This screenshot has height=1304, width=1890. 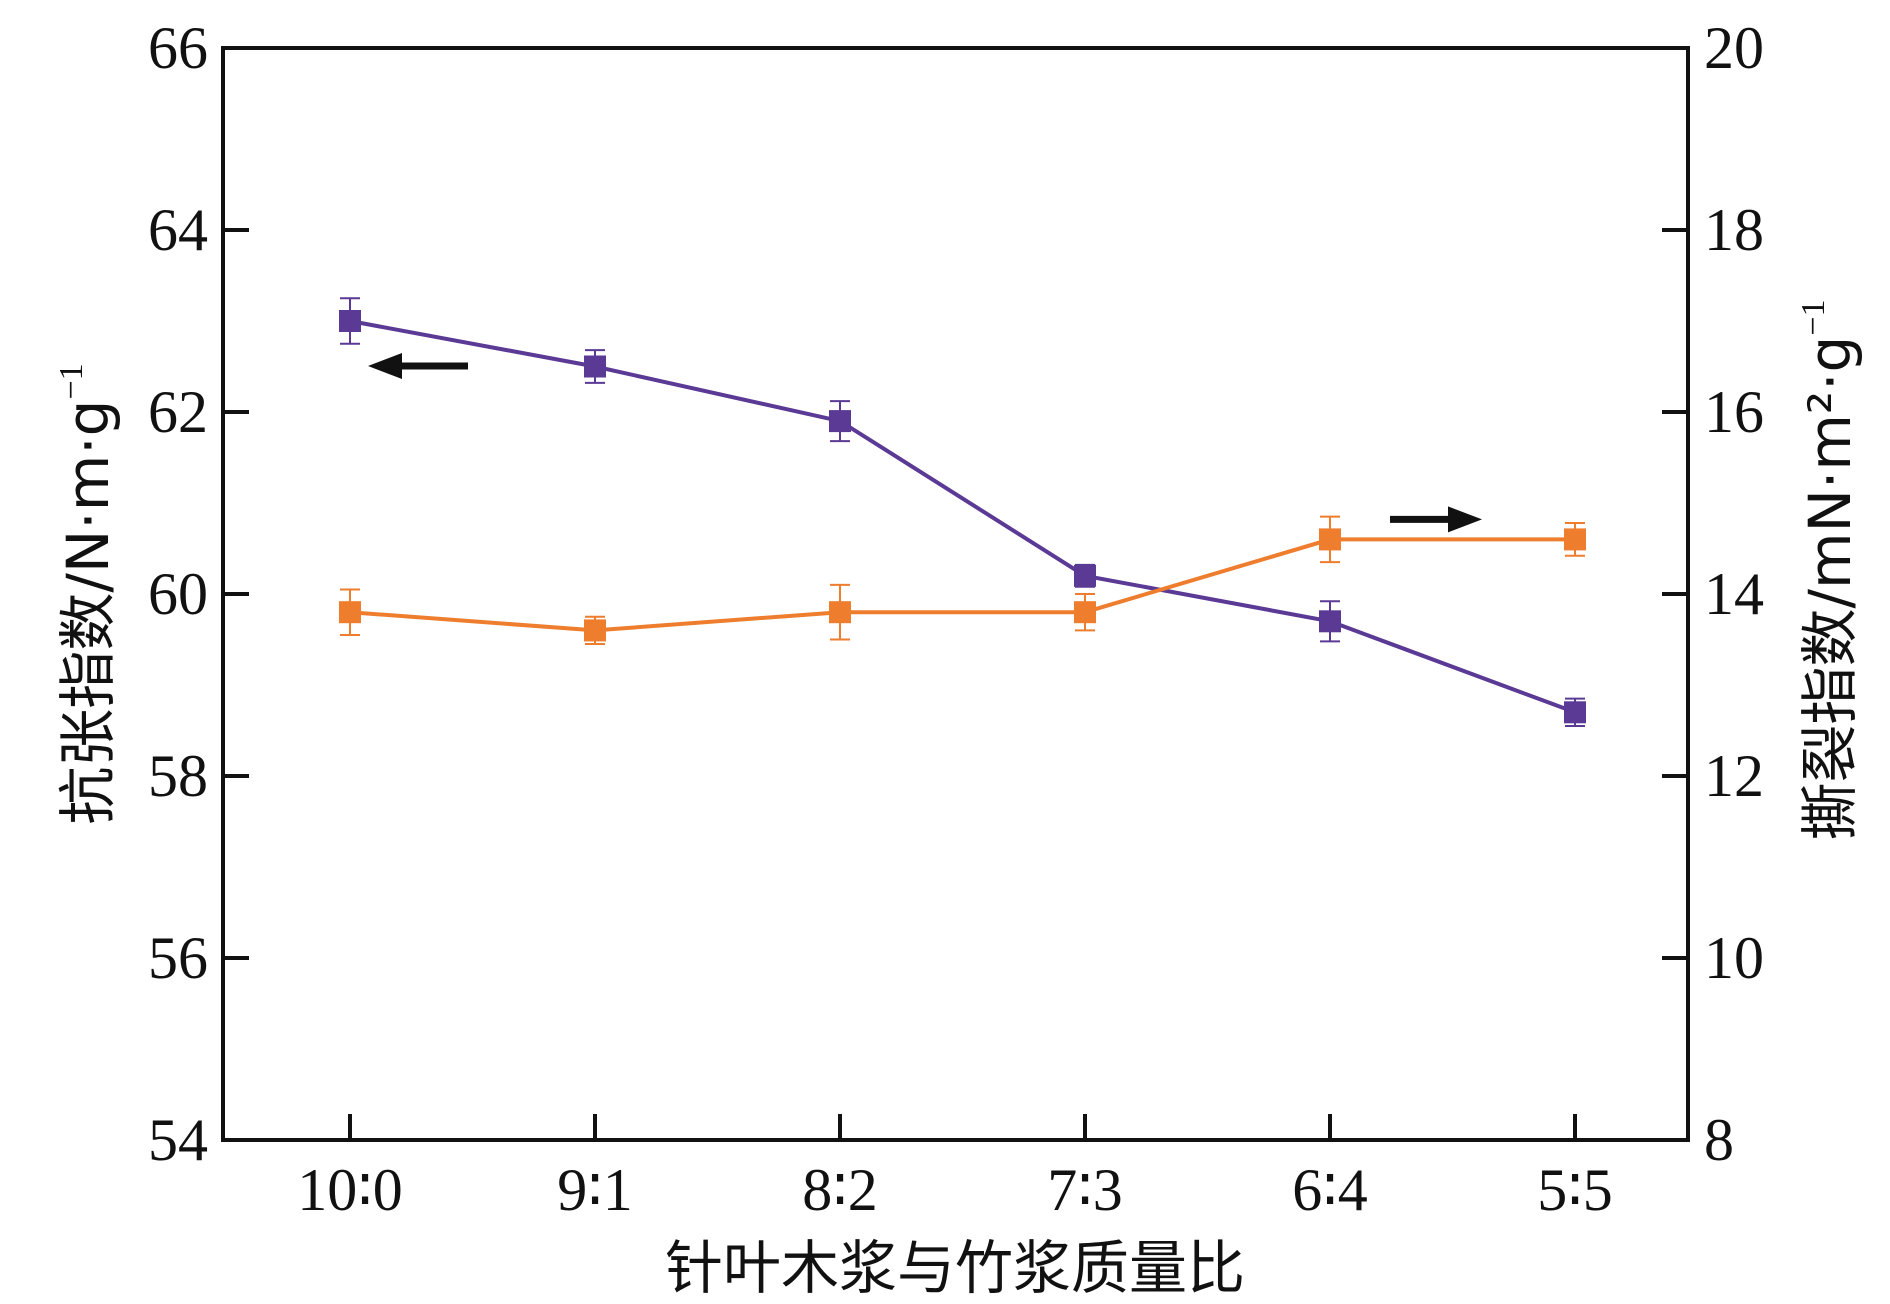 I want to click on right-tick-label: 14, so click(x=1734, y=594).